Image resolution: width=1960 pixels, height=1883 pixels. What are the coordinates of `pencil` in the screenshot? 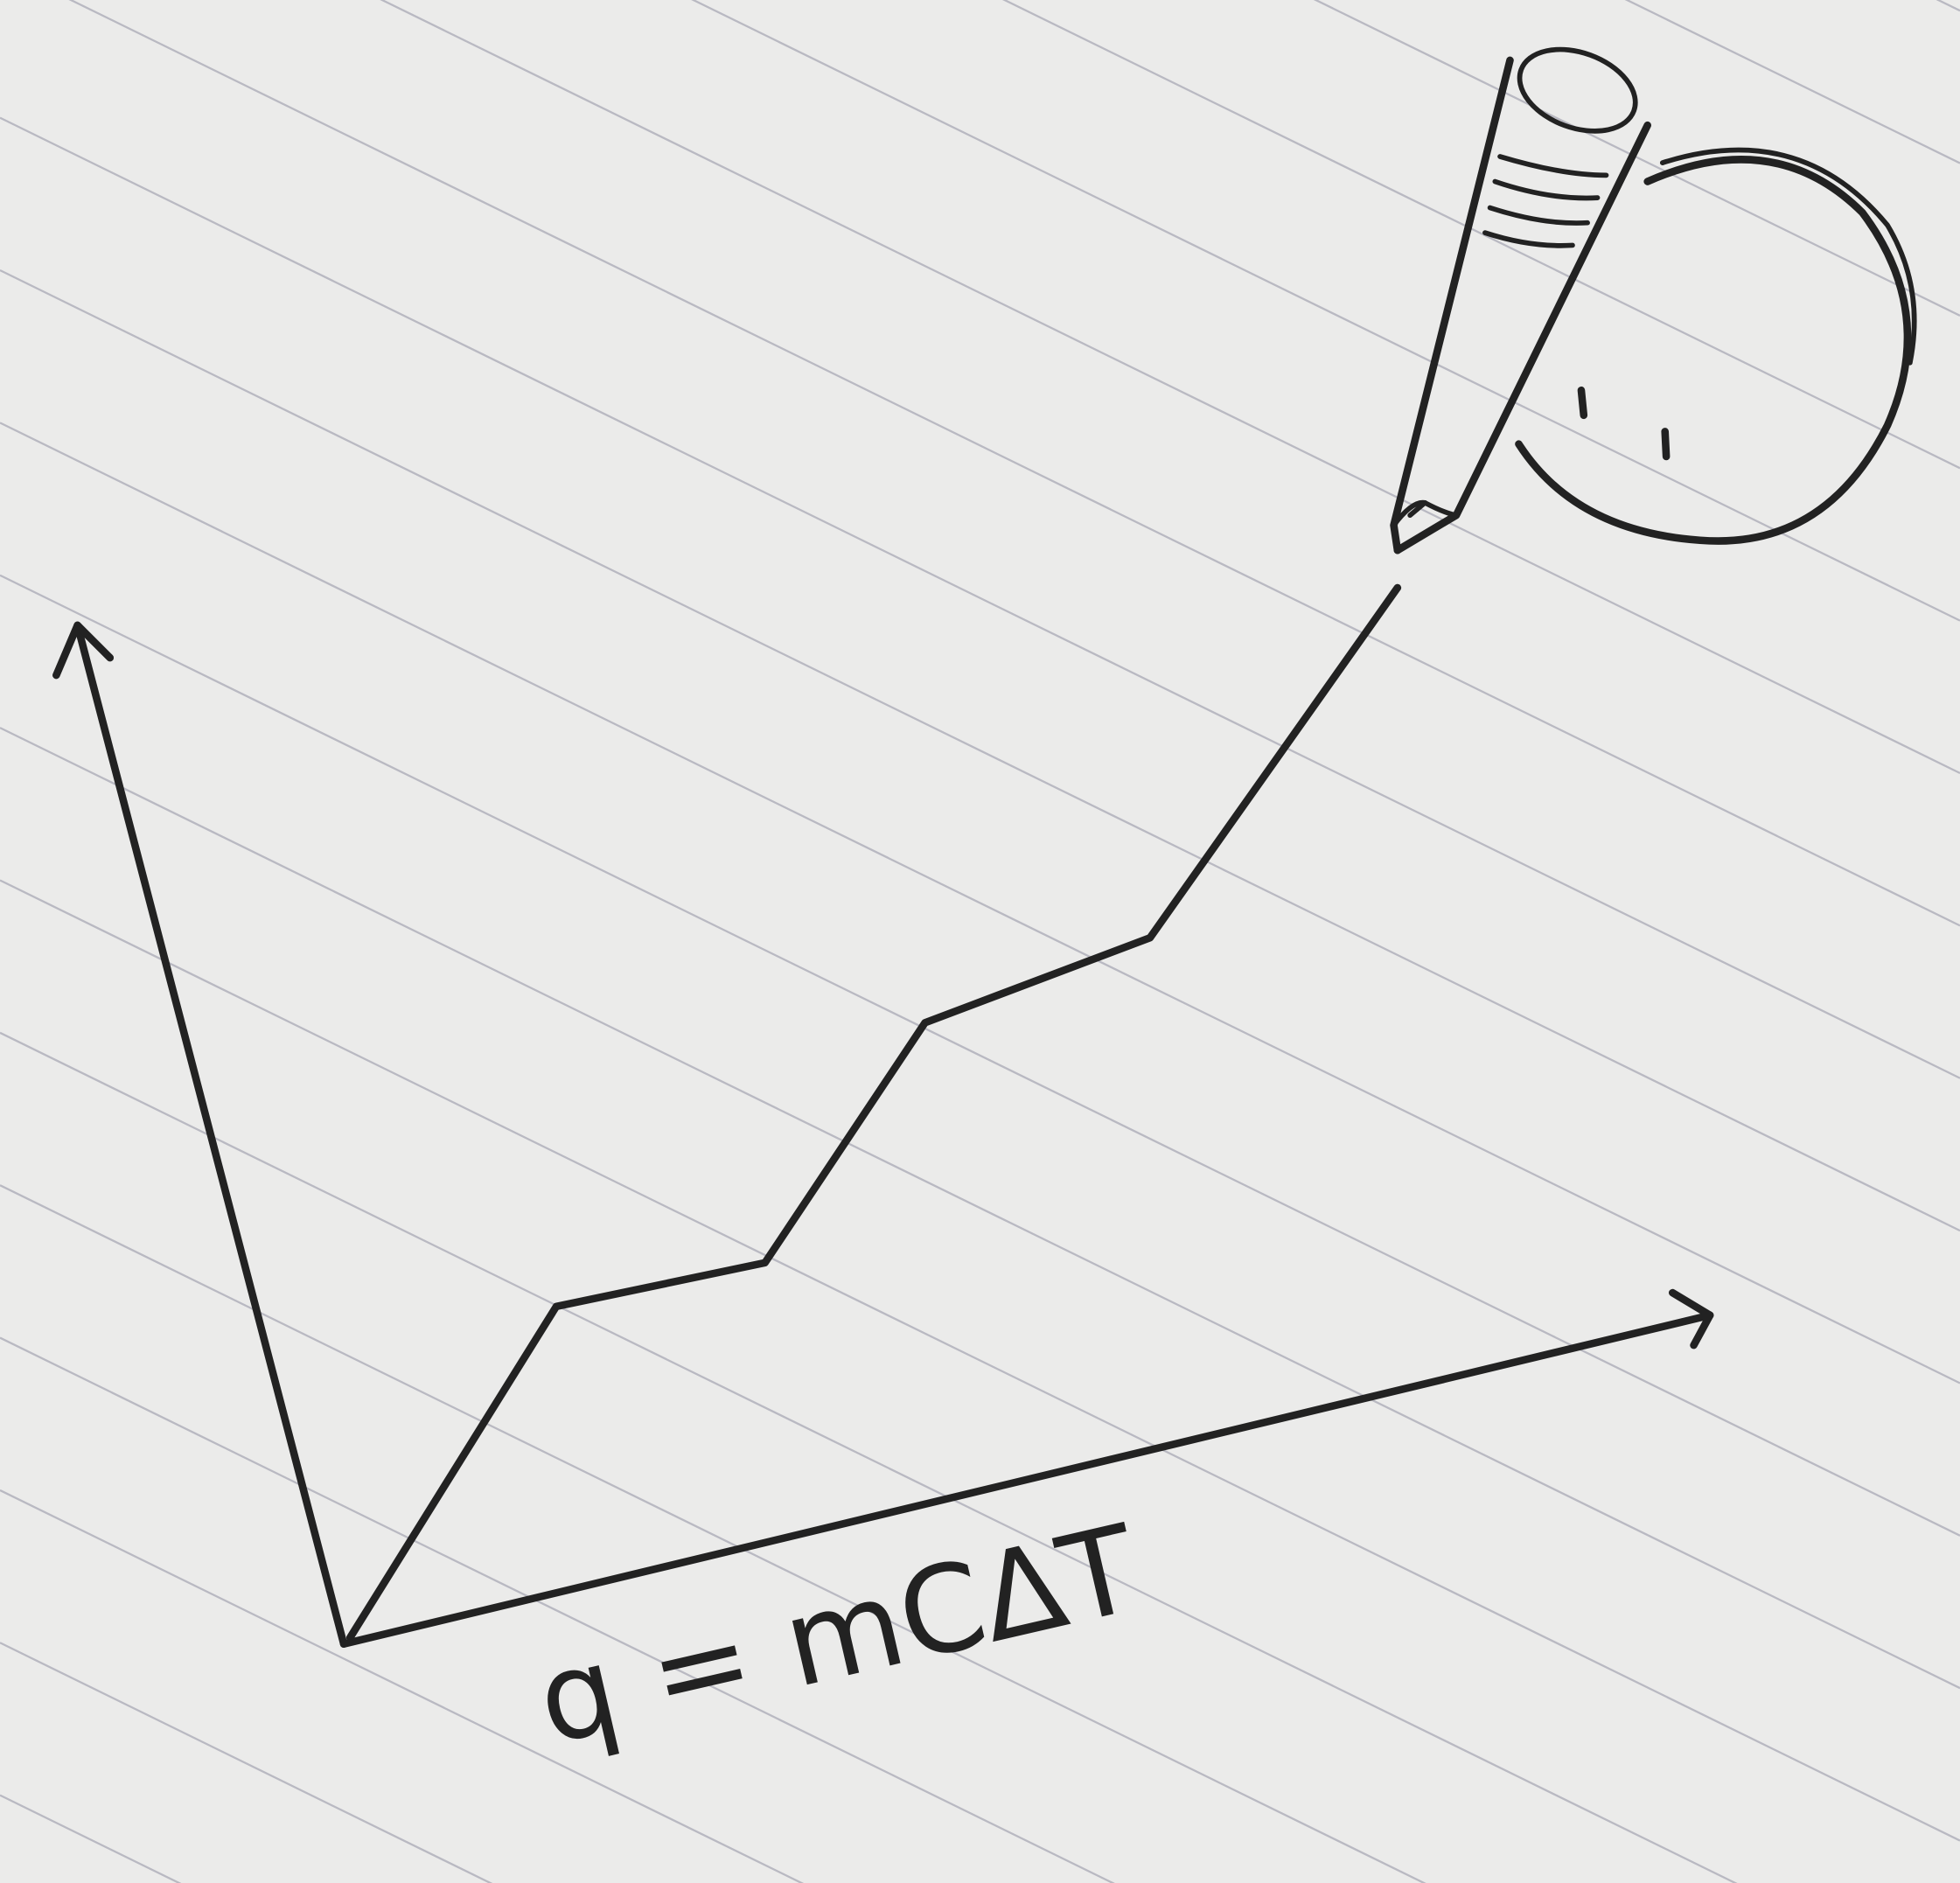 It's located at (1520, 300).